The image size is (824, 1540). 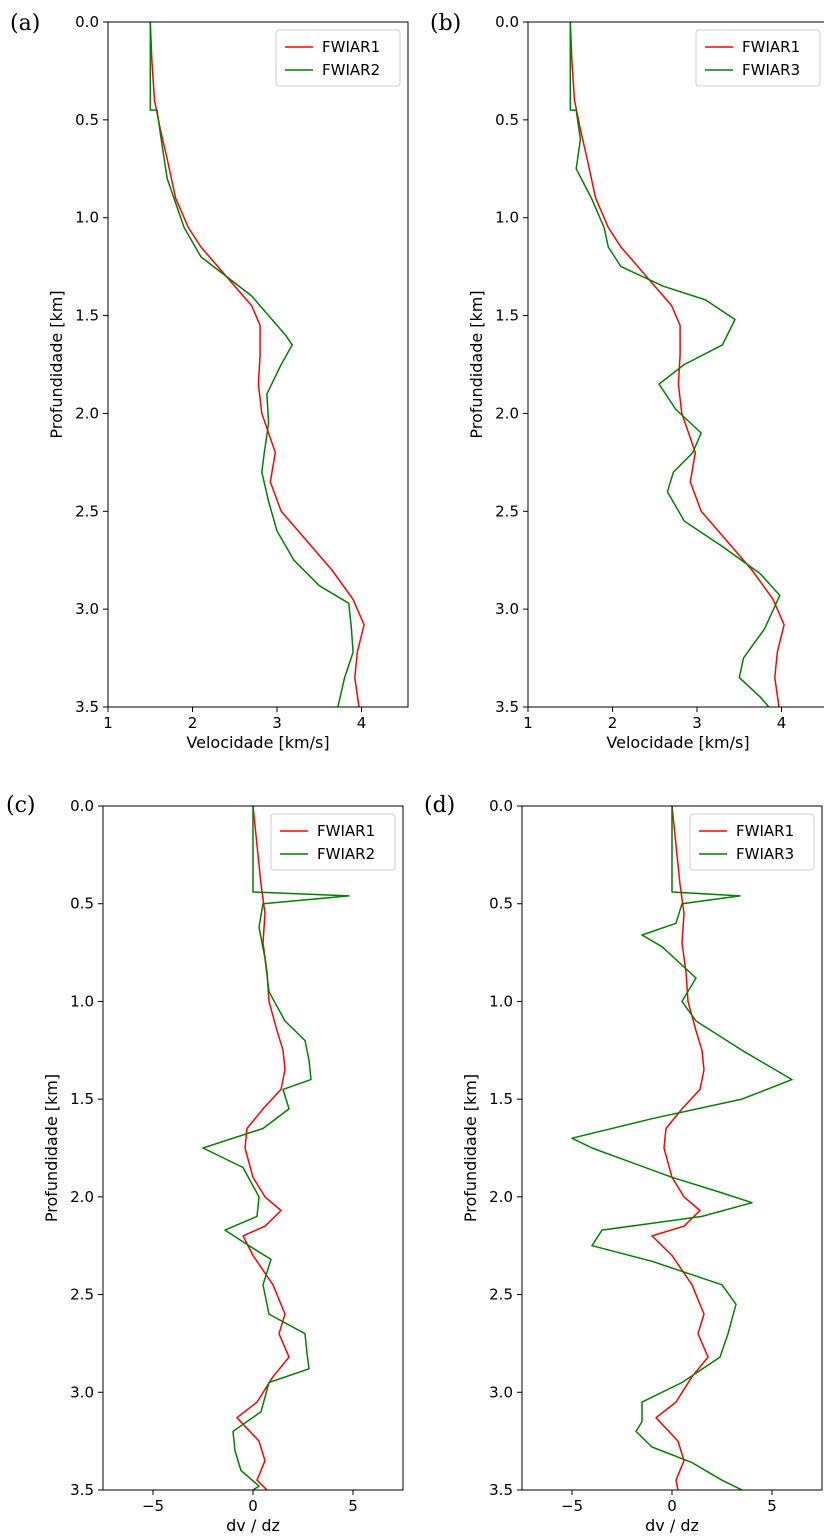 I want to click on panel-label: (b), so click(x=445, y=23).